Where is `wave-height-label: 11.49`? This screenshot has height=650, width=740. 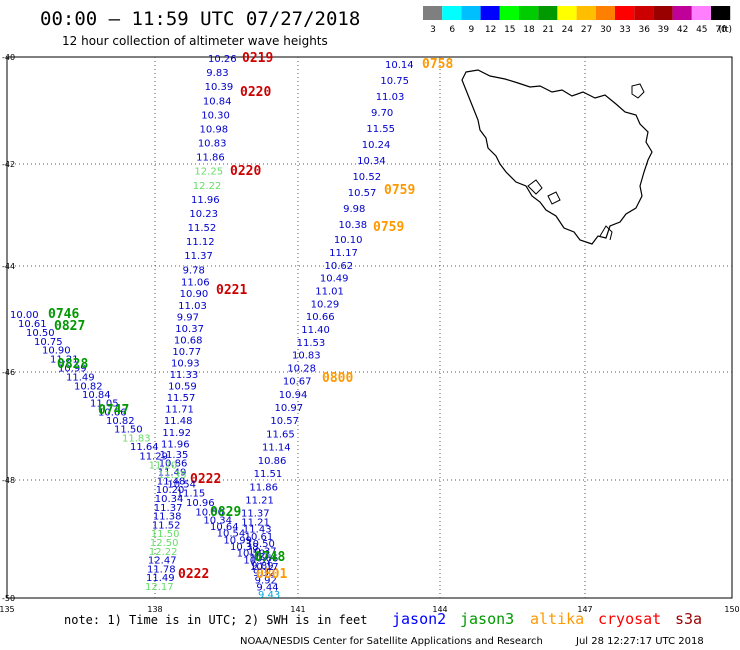 wave-height-label: 11.49 is located at coordinates (80, 378).